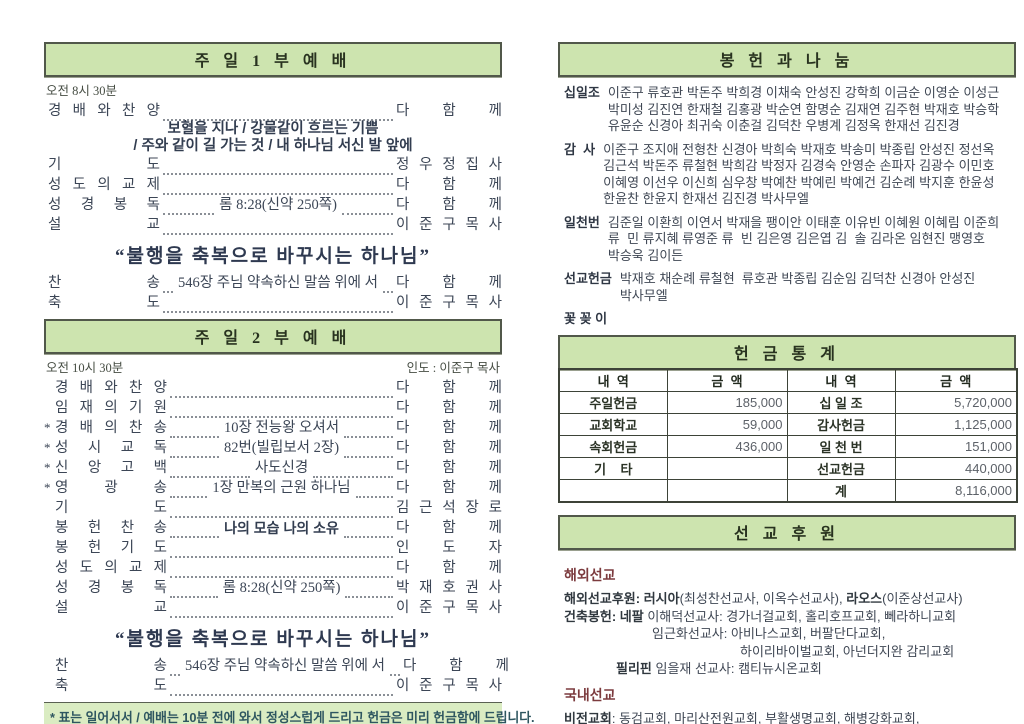 The image size is (1024, 724). I want to click on mission-segment: 이해덕선교사: 경가너걸교회, 홀리호프교회, 뻬라하니교회, so click(802, 616).